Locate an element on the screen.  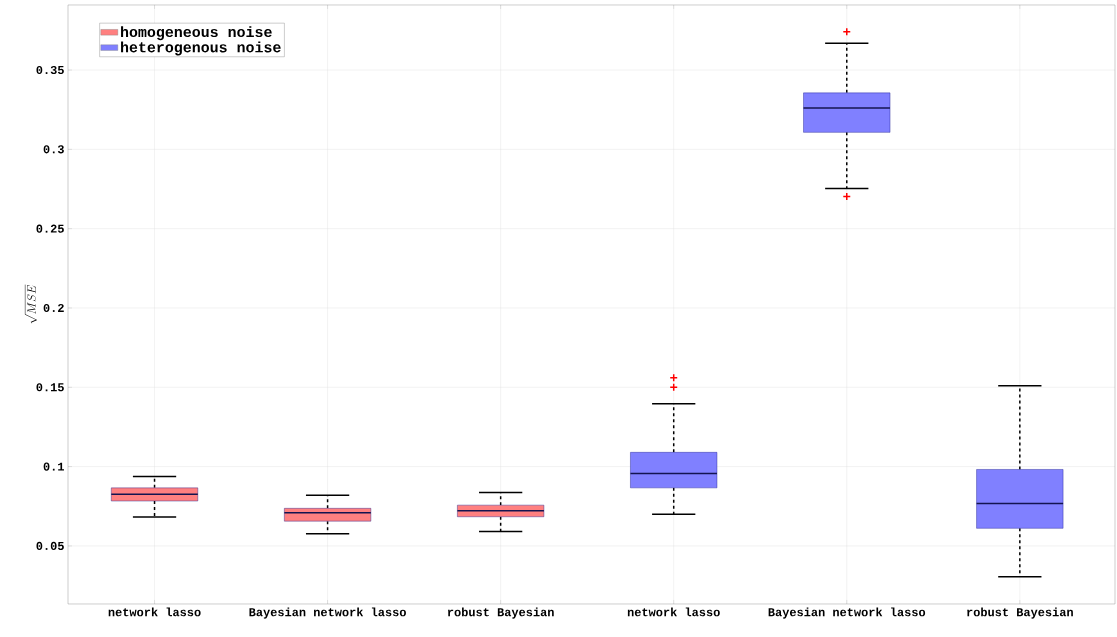
y-tick-label: 0.15 is located at coordinates (50, 387).